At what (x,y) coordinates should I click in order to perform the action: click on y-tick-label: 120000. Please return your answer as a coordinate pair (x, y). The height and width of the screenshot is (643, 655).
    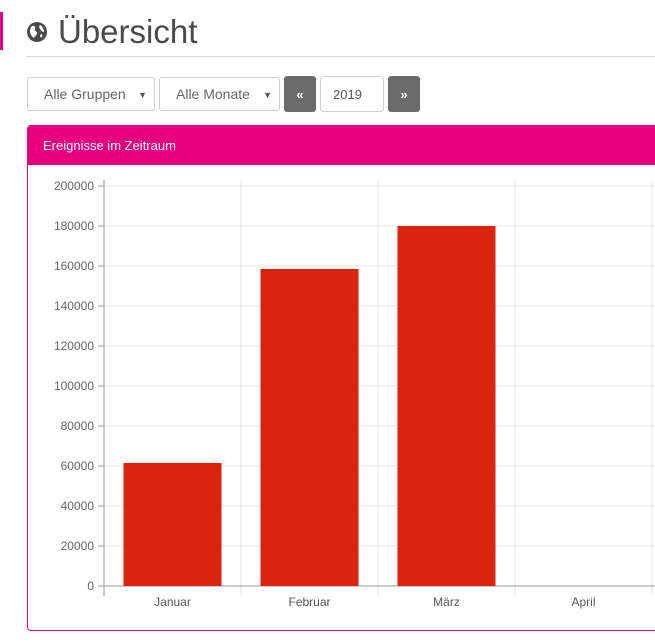
    Looking at the image, I should click on (74, 346).